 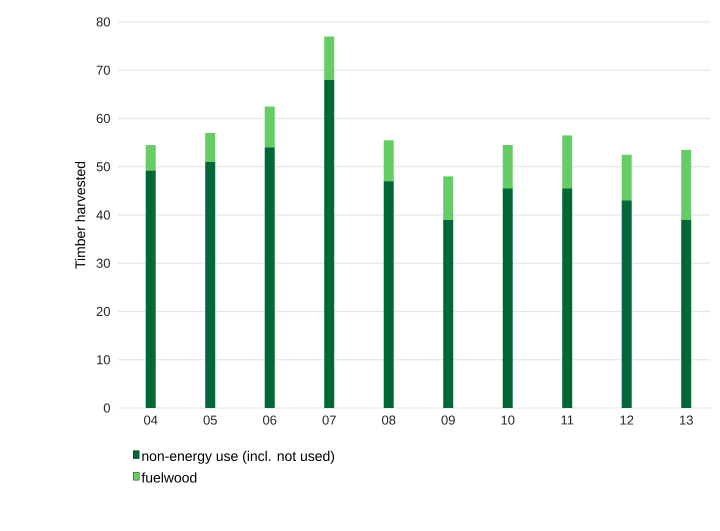 I want to click on y-tick-label: 10, so click(x=103, y=359).